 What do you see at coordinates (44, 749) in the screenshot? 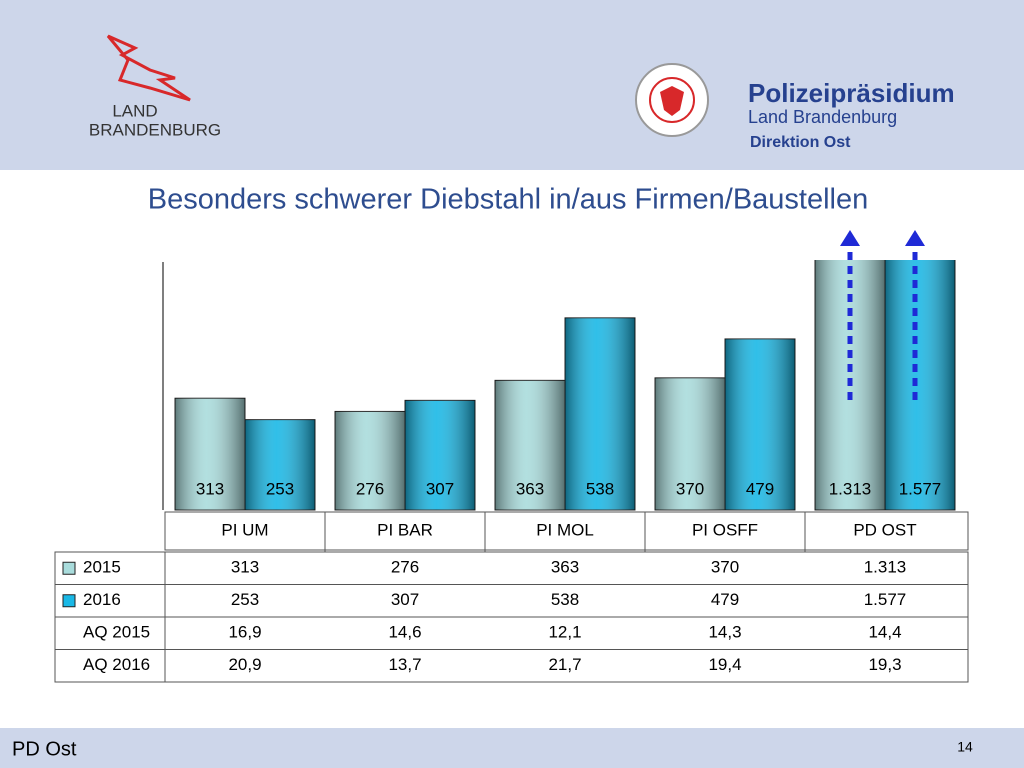
I see `footer-left: PD Ost` at bounding box center [44, 749].